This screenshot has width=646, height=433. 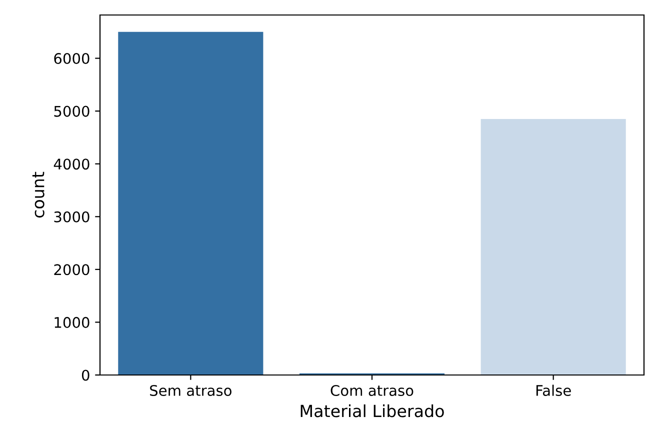 I want to click on y-tick-label: 0, so click(x=86, y=375).